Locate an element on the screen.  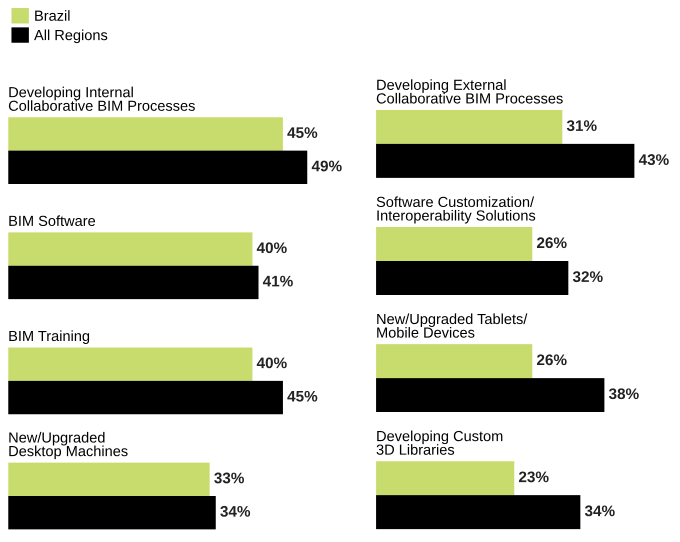
y-tick-label: Software Customization/ Interoperability Solutions is located at coordinates (456, 210).